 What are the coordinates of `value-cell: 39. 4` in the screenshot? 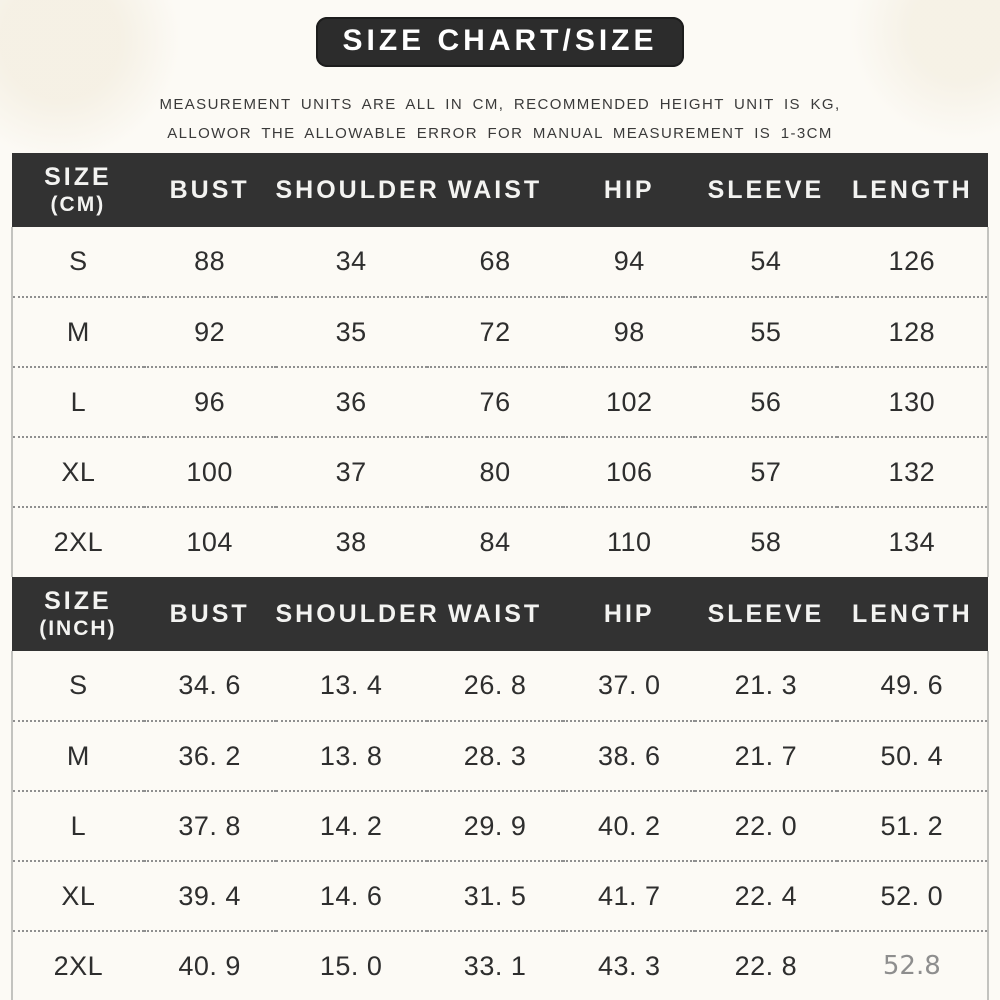 It's located at (209, 896).